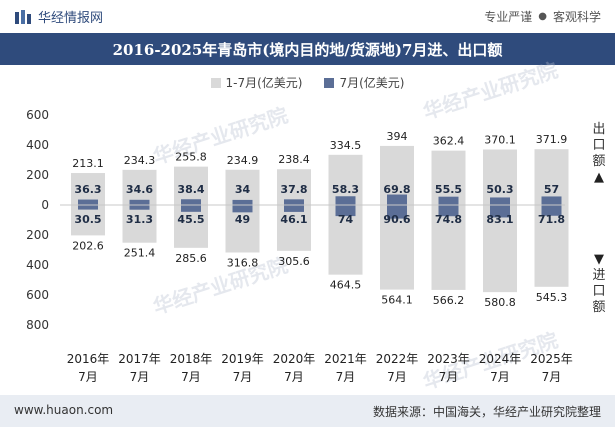 The image size is (615, 427). What do you see at coordinates (294, 359) in the screenshot?
I see `x-tick-label: 2020年` at bounding box center [294, 359].